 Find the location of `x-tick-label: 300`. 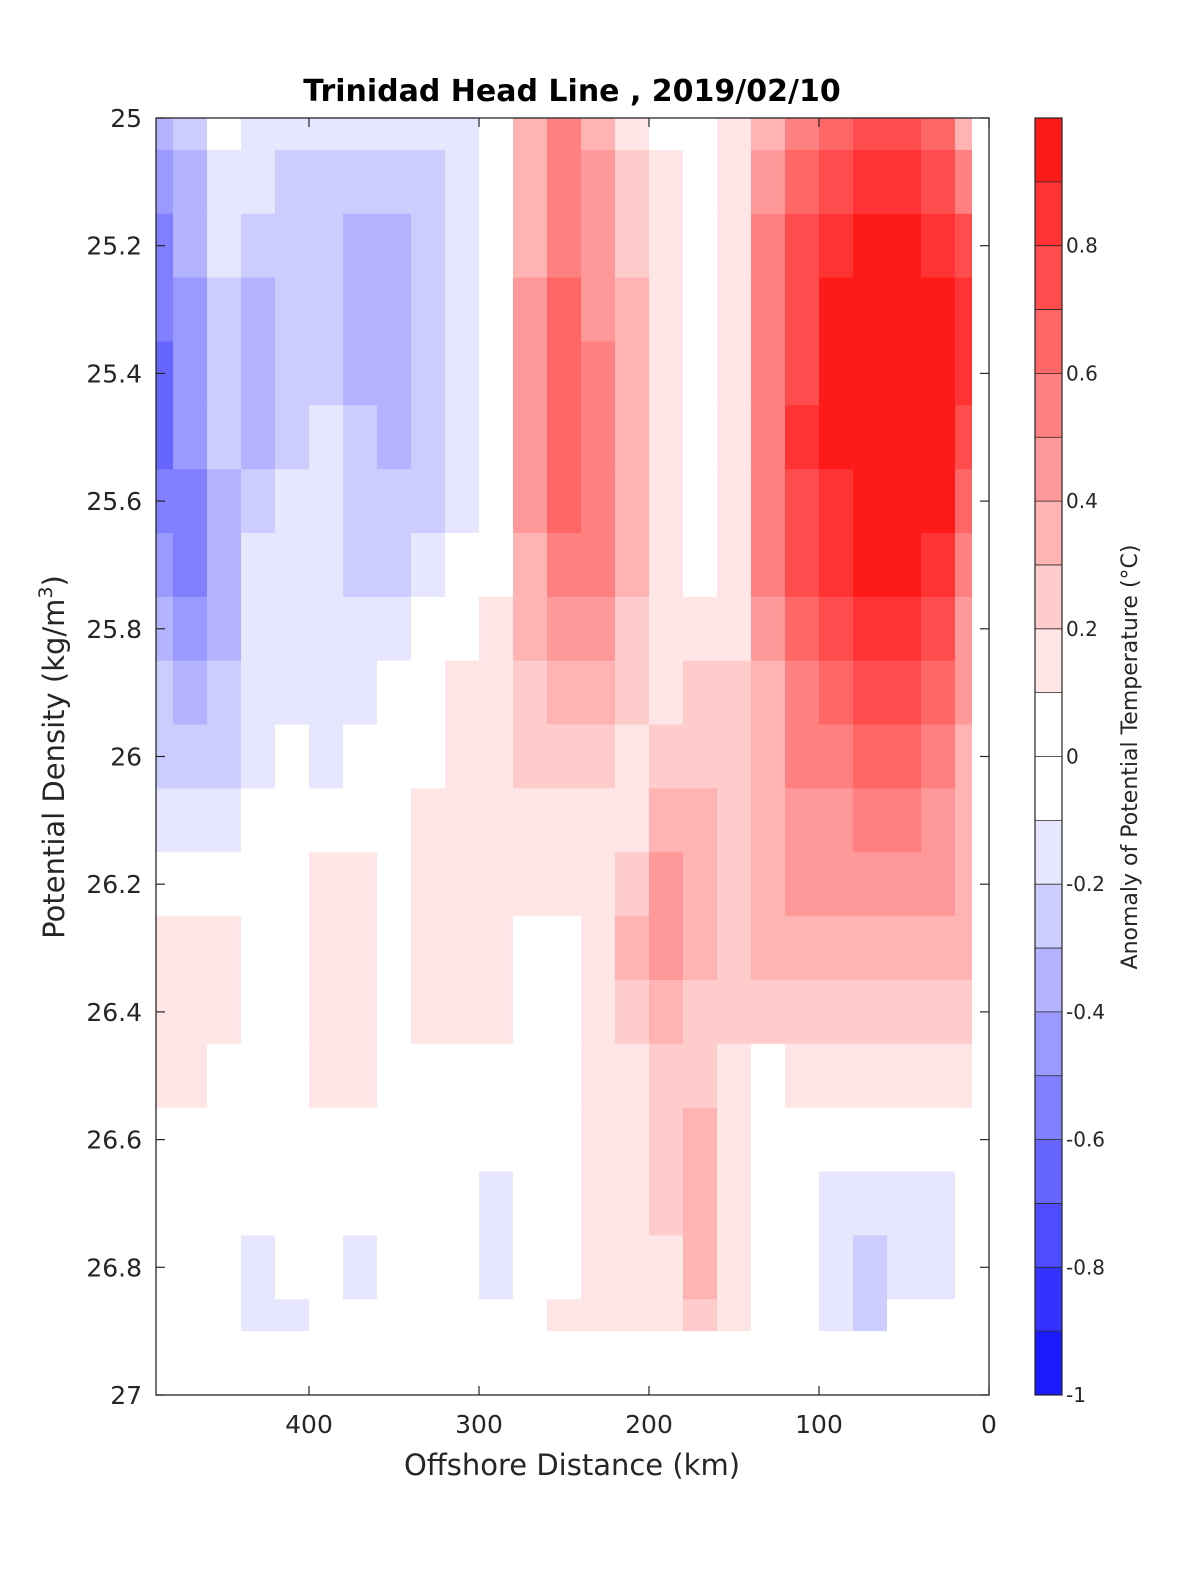

x-tick-label: 300 is located at coordinates (479, 1424).